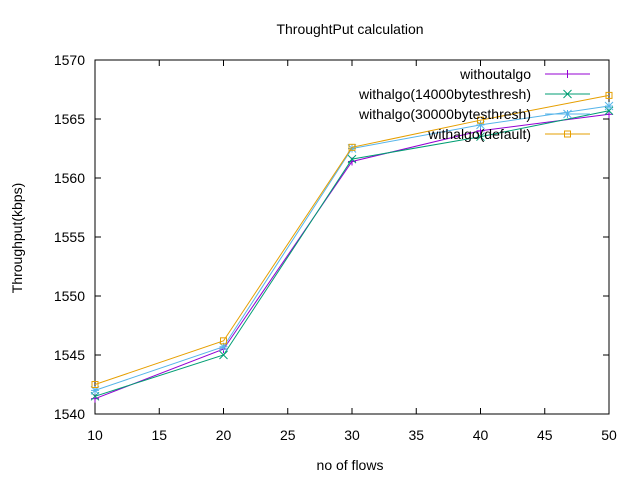 The width and height of the screenshot is (640, 480). I want to click on y-tick-label: 1540, so click(69, 414).